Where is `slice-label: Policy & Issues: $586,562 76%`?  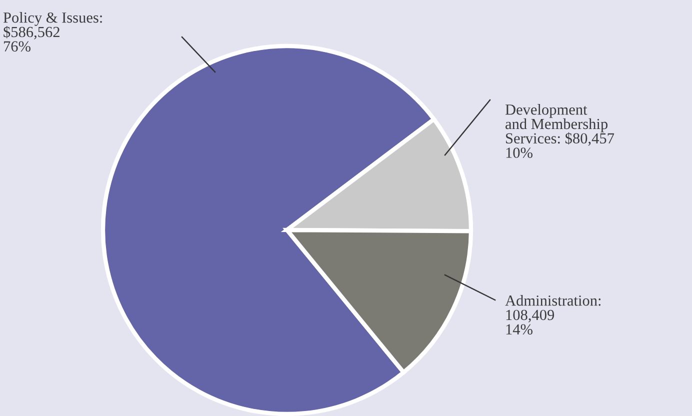 slice-label: Policy & Issues: $586,562 76% is located at coordinates (52, 32).